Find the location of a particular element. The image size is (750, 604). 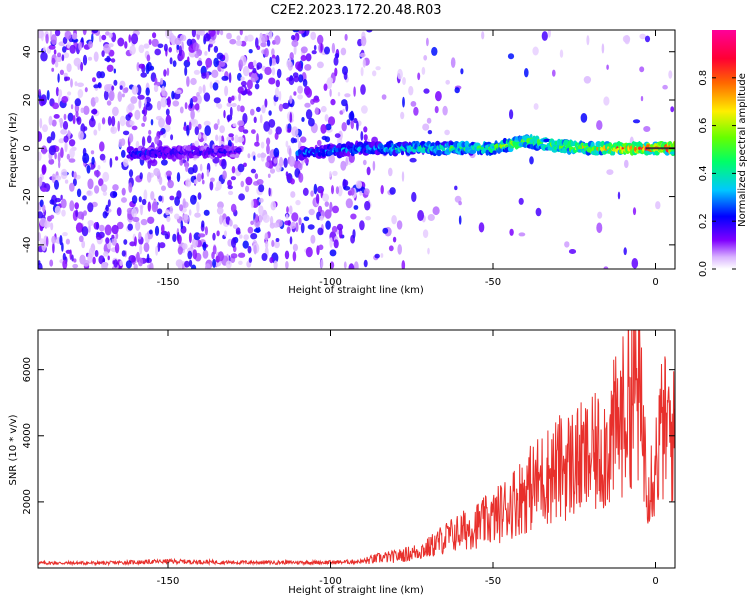

tick-label: 20 is located at coordinates (27, 100).